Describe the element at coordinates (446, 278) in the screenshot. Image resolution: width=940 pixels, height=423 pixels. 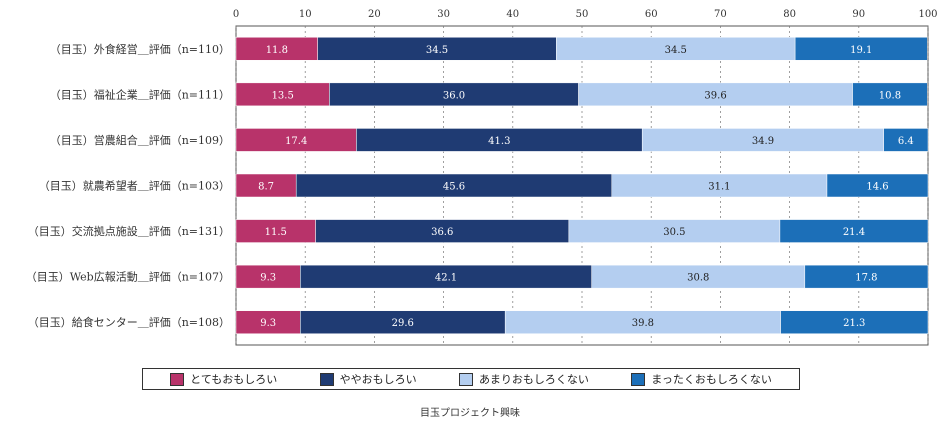
I see `data-label: 42.1` at that location.